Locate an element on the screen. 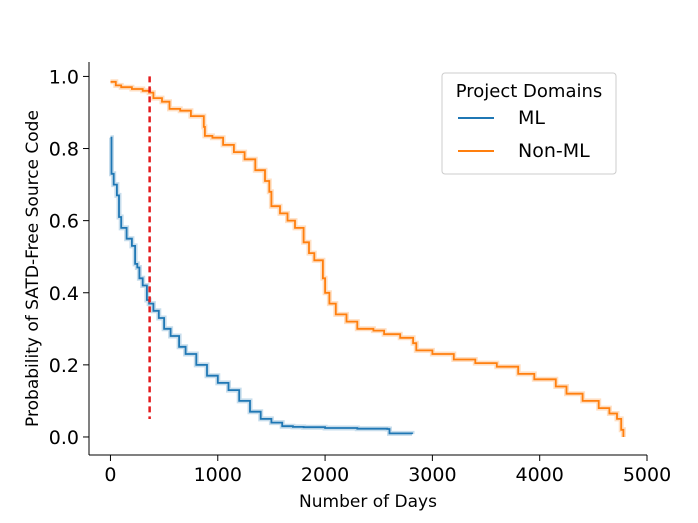 This screenshot has height=523, width=698. y-axis-label: Probability of SATD-Free Source Code is located at coordinates (33, 268).